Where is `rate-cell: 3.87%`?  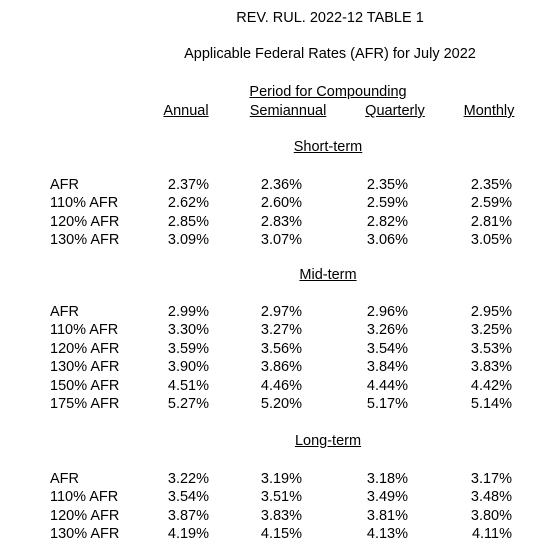 rate-cell: 3.87% is located at coordinates (188, 515).